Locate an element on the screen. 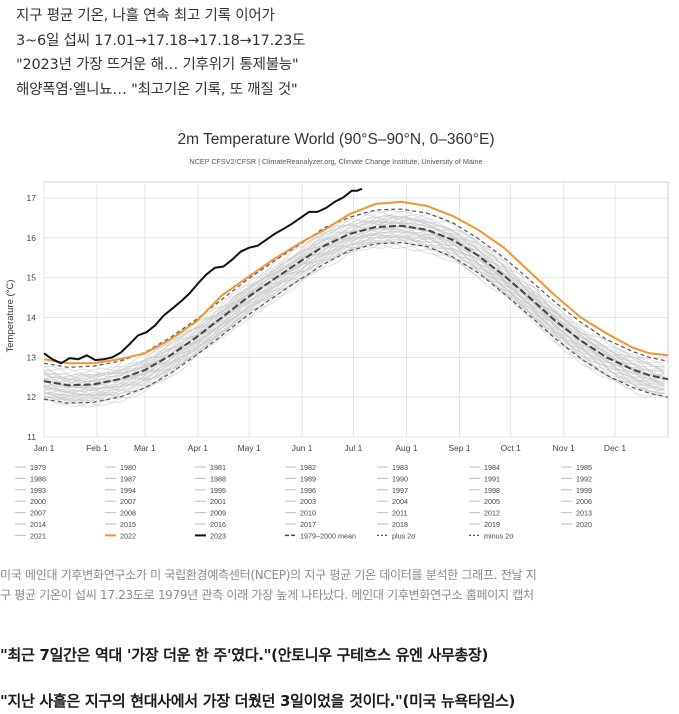  y-tick-label: 15 is located at coordinates (32, 278).